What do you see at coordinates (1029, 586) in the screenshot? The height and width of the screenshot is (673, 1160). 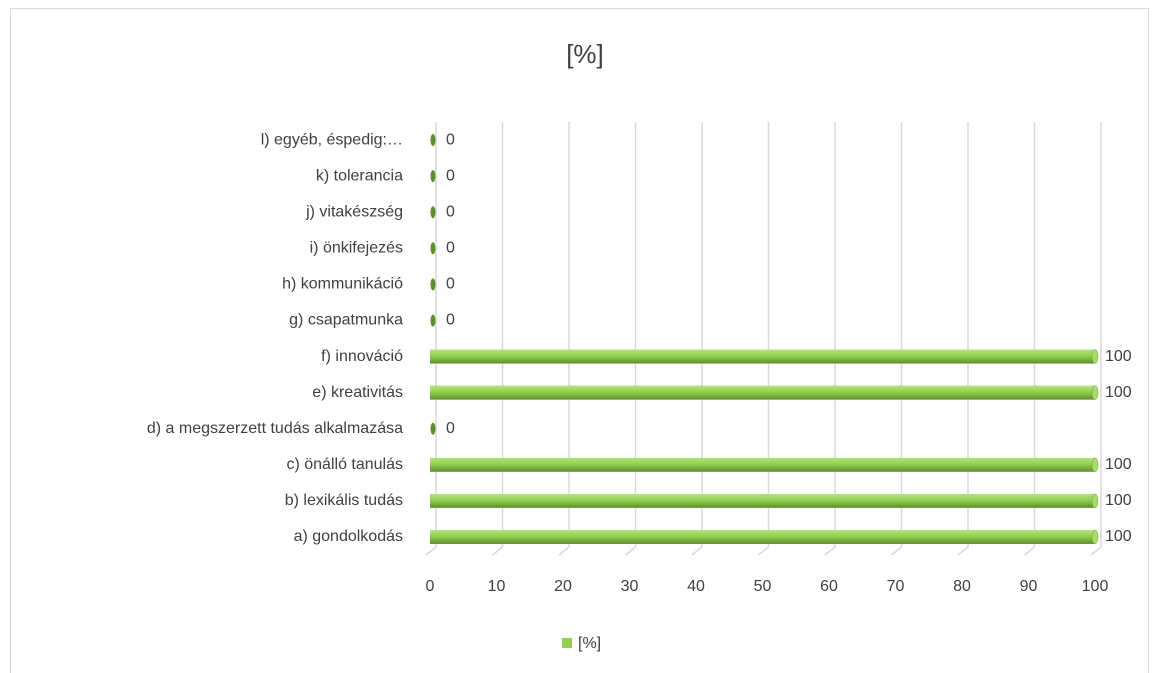 I see `x-tick-label: 90` at bounding box center [1029, 586].